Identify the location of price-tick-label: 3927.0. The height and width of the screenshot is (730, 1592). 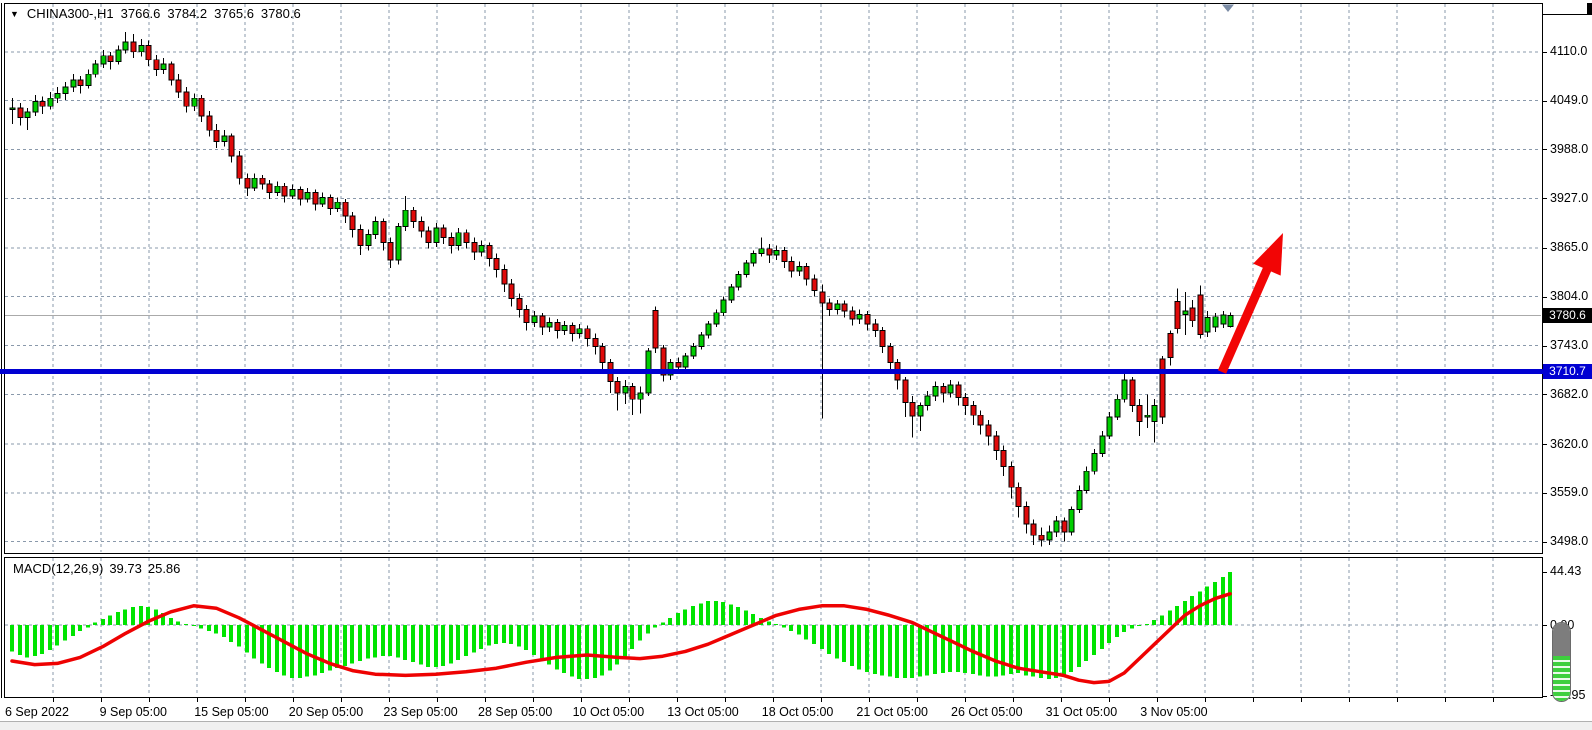
(1569, 197).